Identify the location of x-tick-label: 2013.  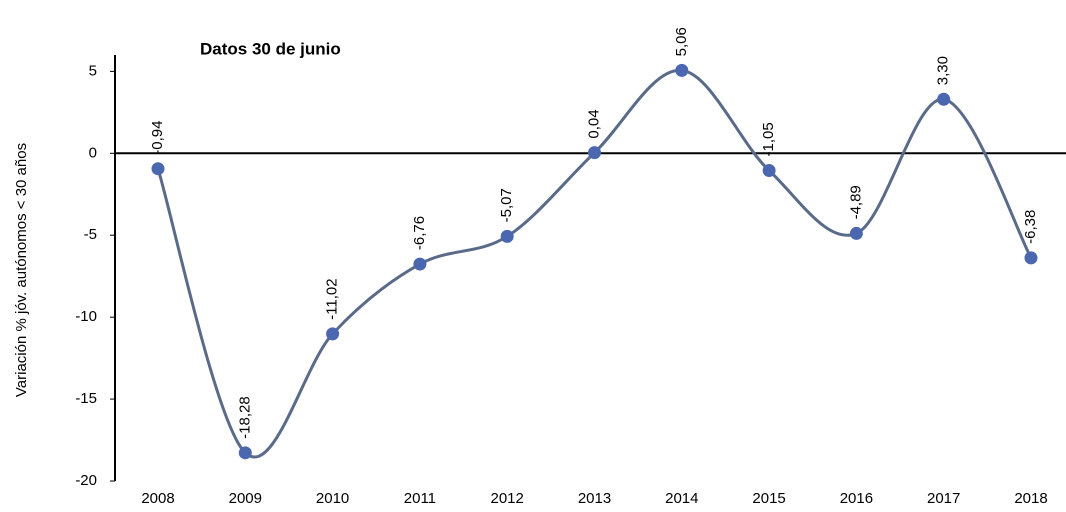
(594, 498).